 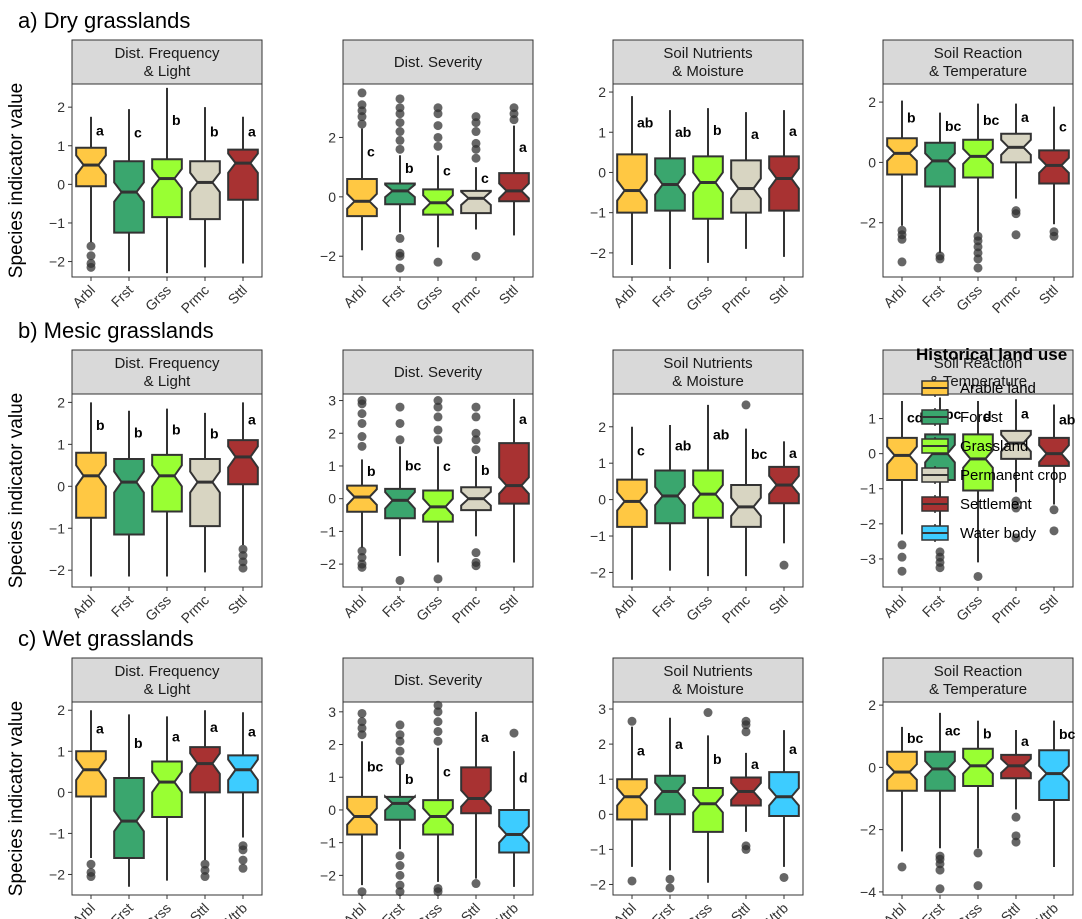 What do you see at coordinates (978, 381) in the screenshot?
I see `facet-strip-label: & Temperature` at bounding box center [978, 381].